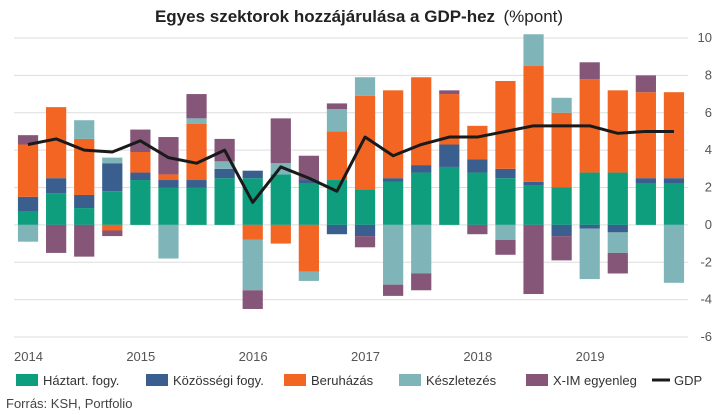 The width and height of the screenshot is (718, 415). I want to click on y-tick-label: -4, so click(706, 299).